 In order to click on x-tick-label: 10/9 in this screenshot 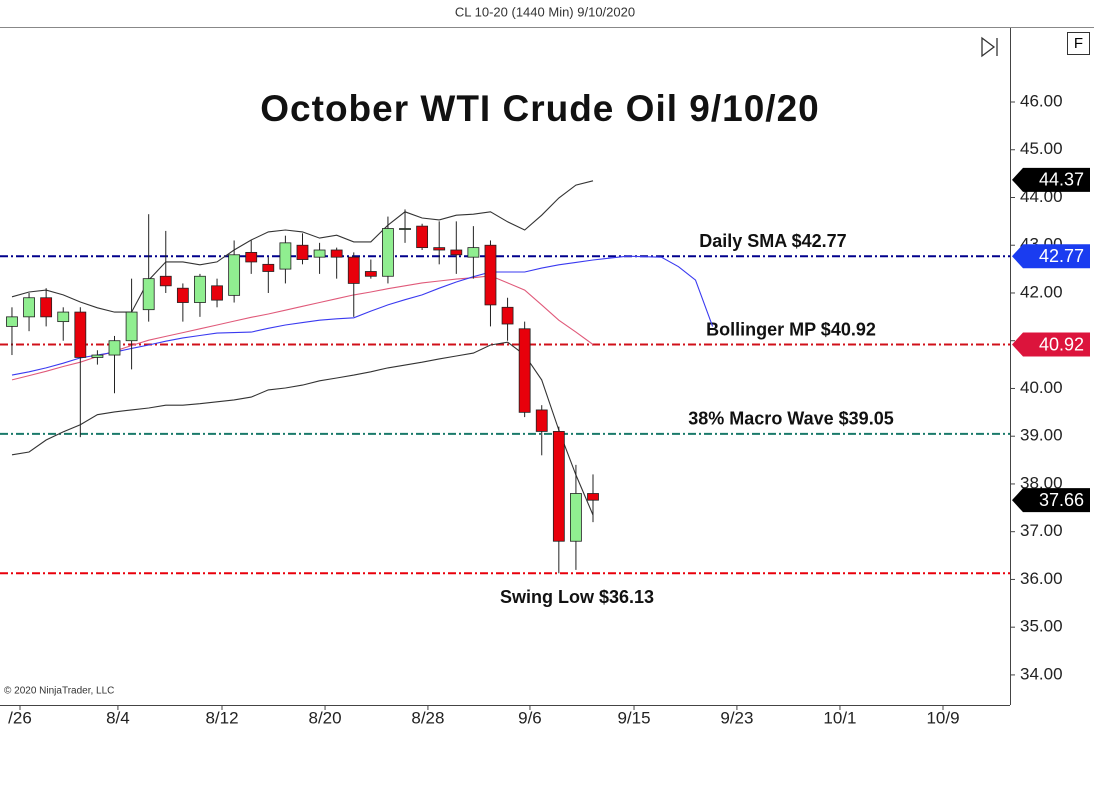, I will do `click(942, 717)`.